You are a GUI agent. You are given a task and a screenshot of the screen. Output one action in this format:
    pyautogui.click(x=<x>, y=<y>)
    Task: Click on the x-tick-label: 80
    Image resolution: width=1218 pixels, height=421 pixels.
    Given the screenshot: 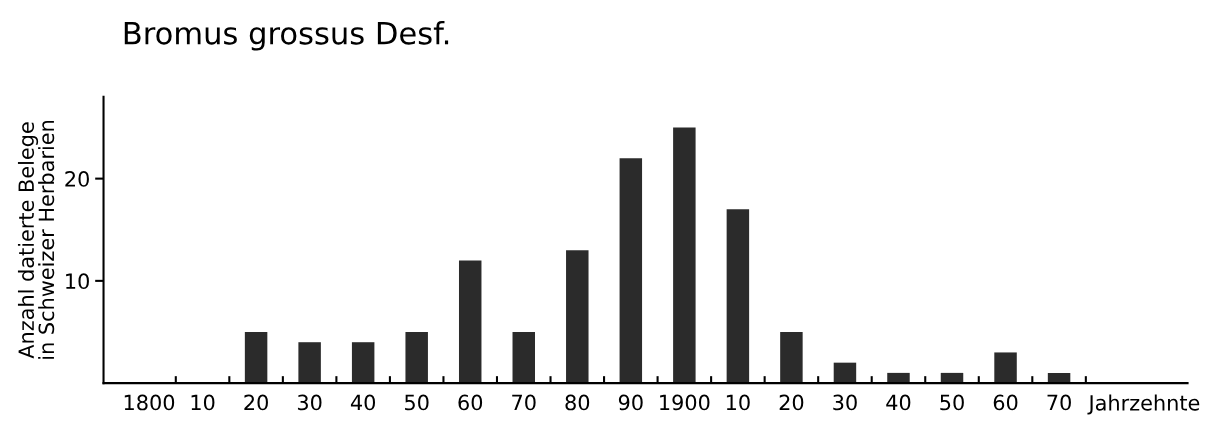 What is the action you would take?
    pyautogui.click(x=577, y=402)
    